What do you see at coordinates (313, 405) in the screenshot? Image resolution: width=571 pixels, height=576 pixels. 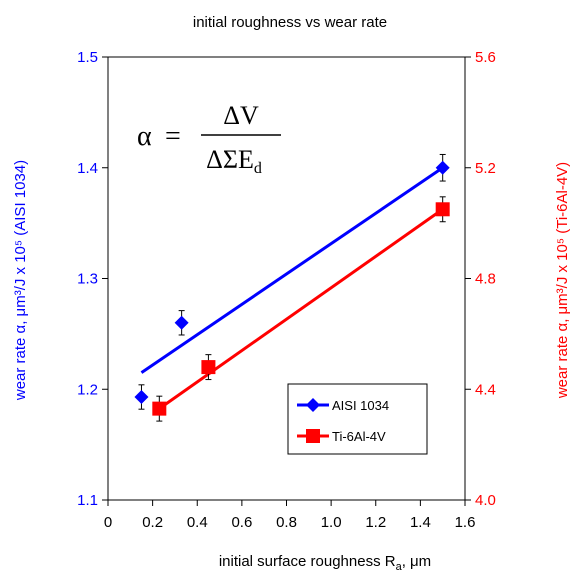 I see `legend-marker-aisi` at bounding box center [313, 405].